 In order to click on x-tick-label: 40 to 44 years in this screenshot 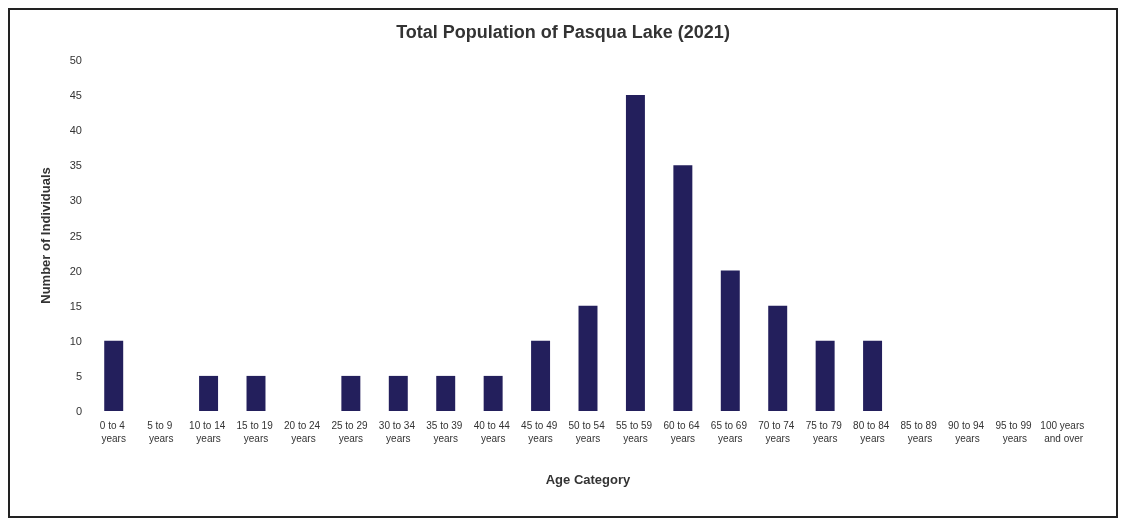, I will do `click(493, 432)`.